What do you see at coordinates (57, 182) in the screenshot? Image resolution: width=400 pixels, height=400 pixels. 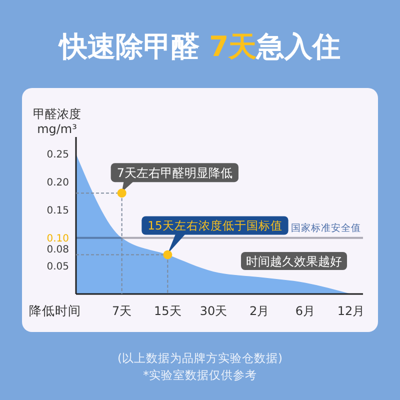 I see `y-tick-label: 0.20` at bounding box center [57, 182].